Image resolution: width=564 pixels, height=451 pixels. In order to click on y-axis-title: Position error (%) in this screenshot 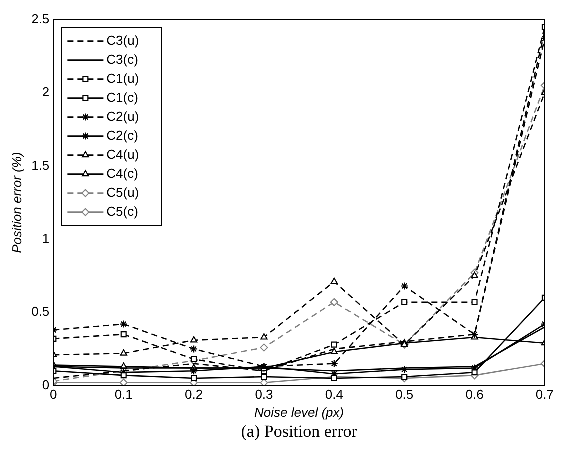, I will do `click(16, 203)`.